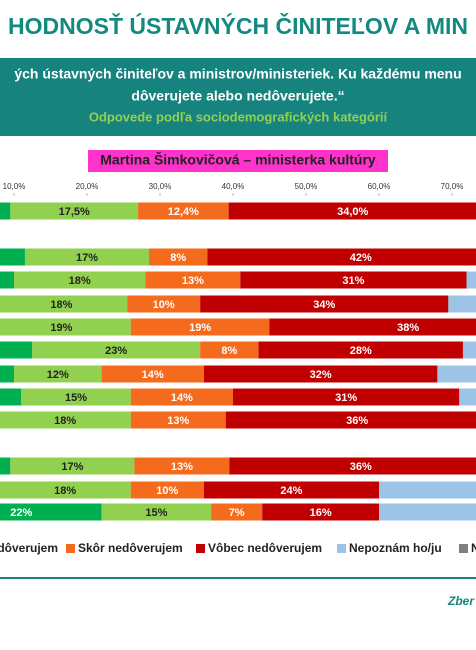  What do you see at coordinates (29, 548) in the screenshot?
I see `legend-label: dôverujem` at bounding box center [29, 548].